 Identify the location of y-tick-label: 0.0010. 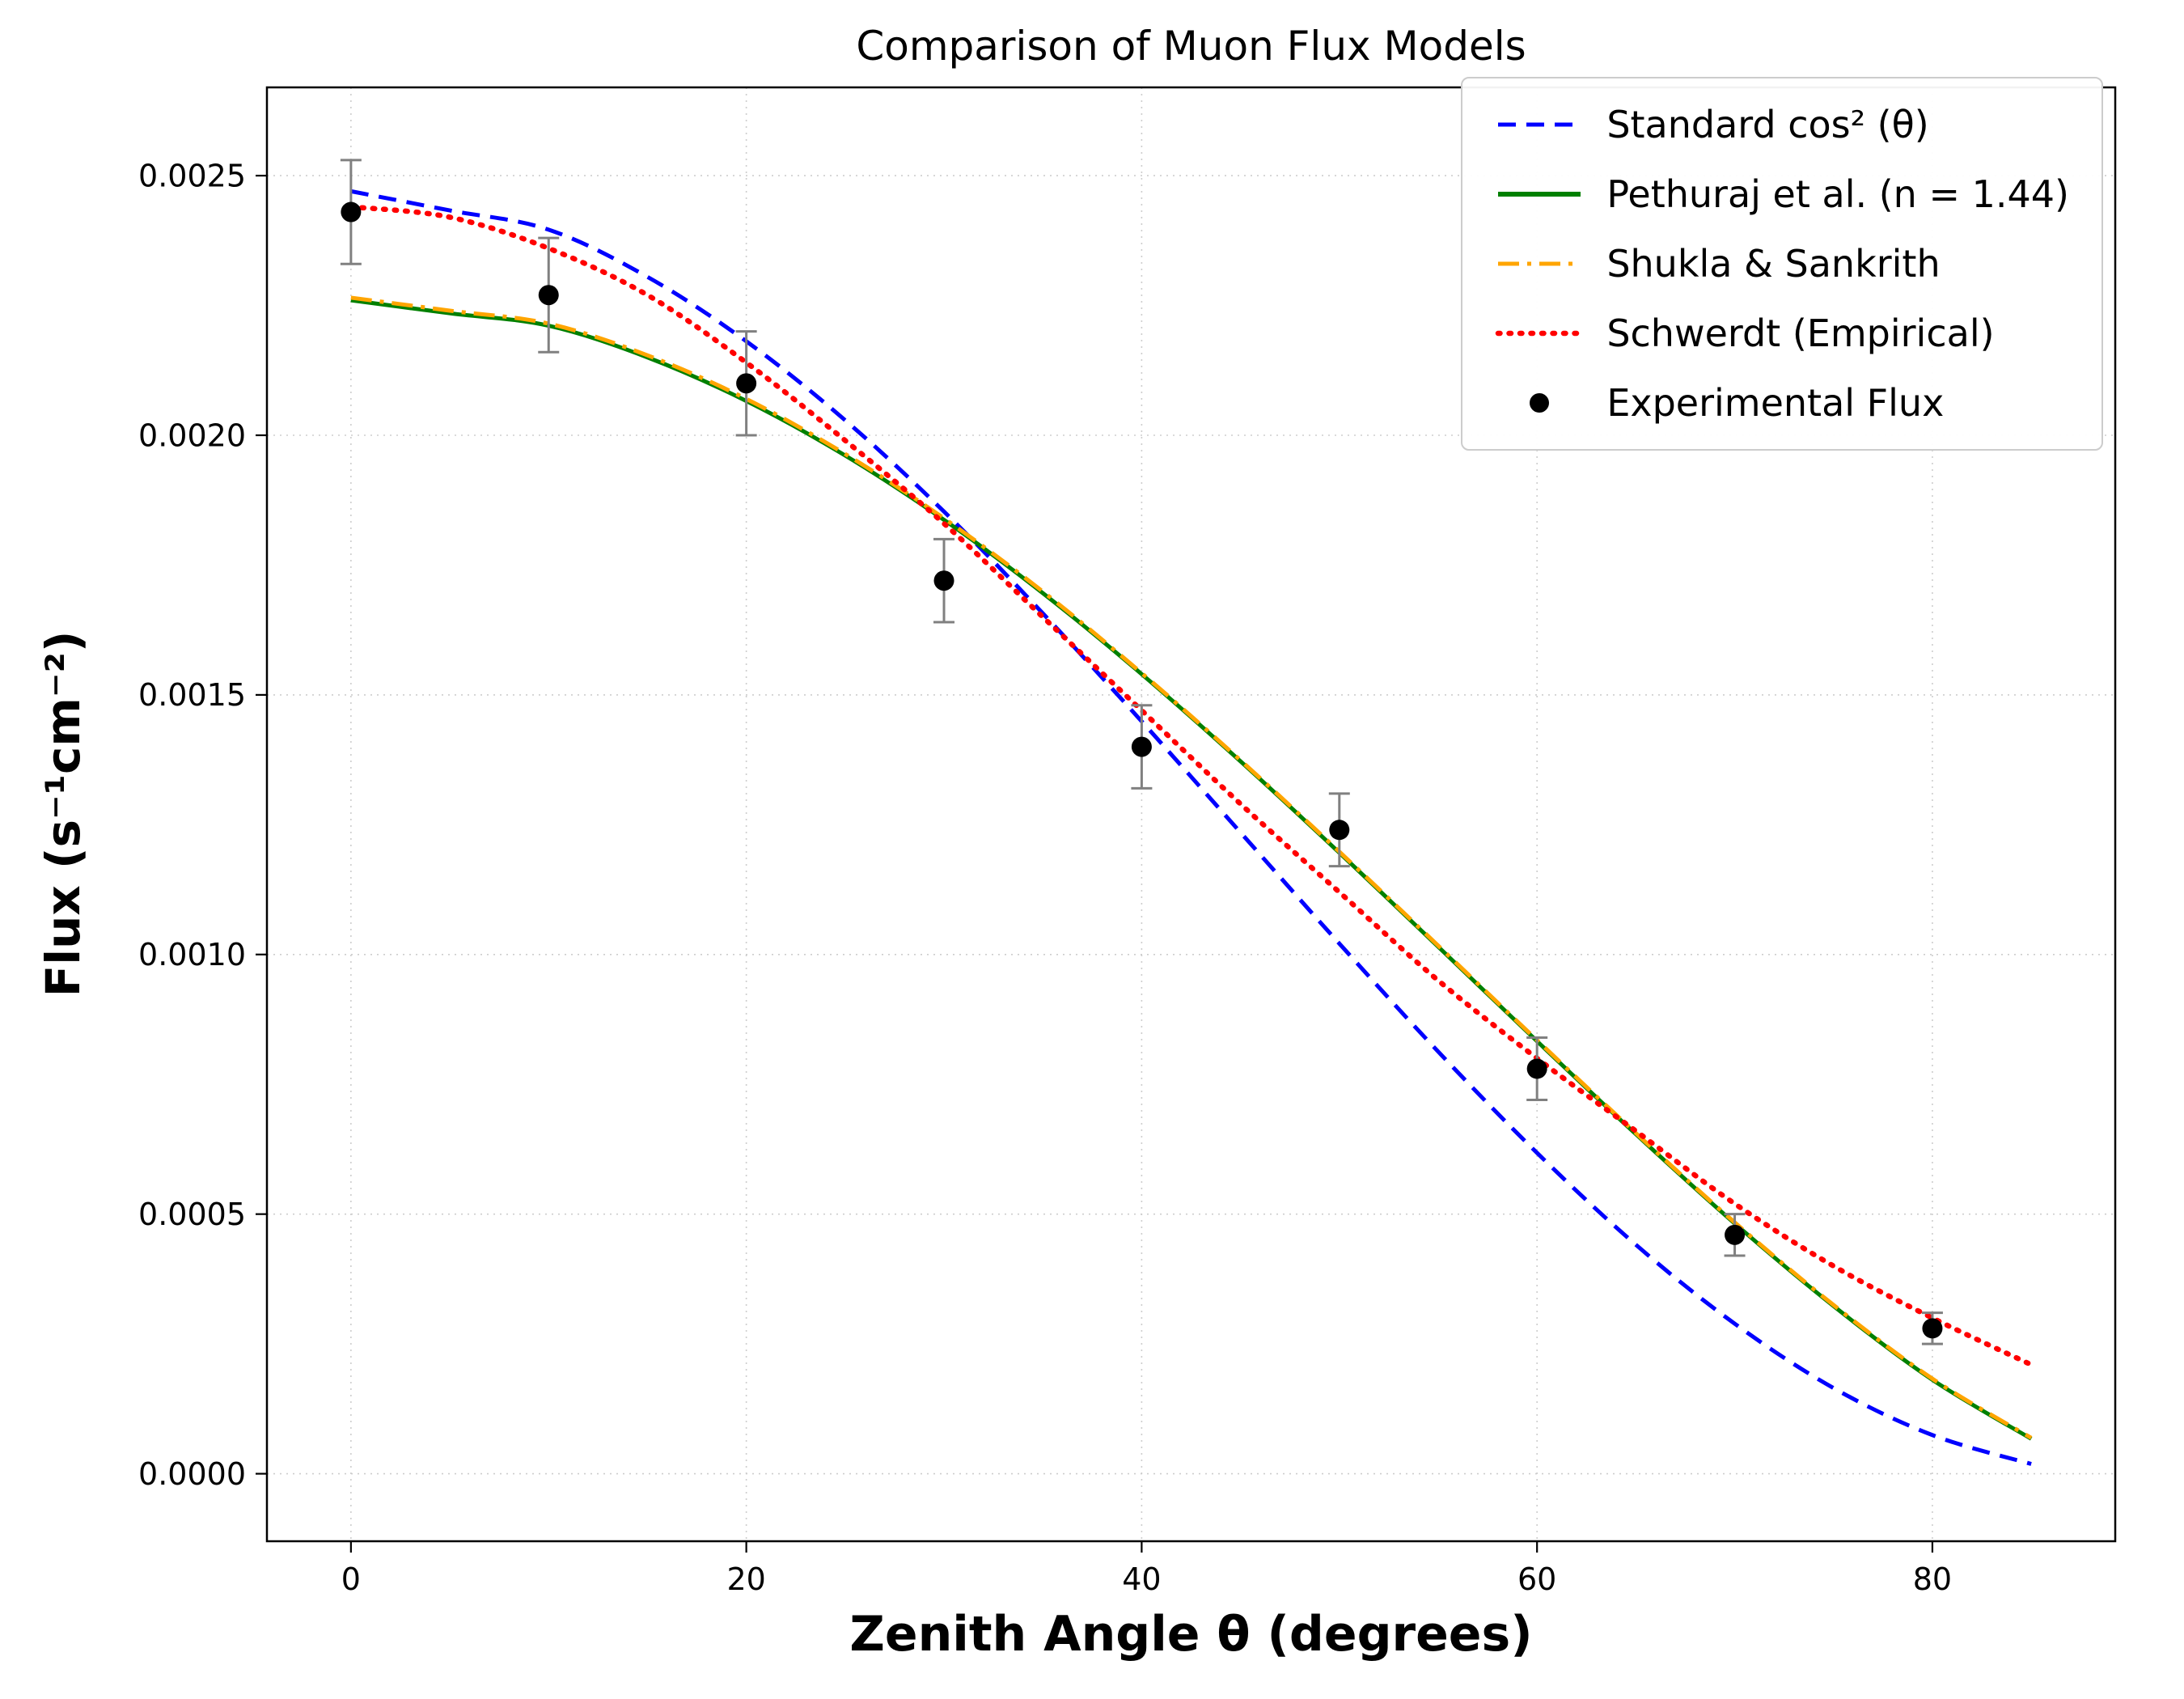
(192, 954).